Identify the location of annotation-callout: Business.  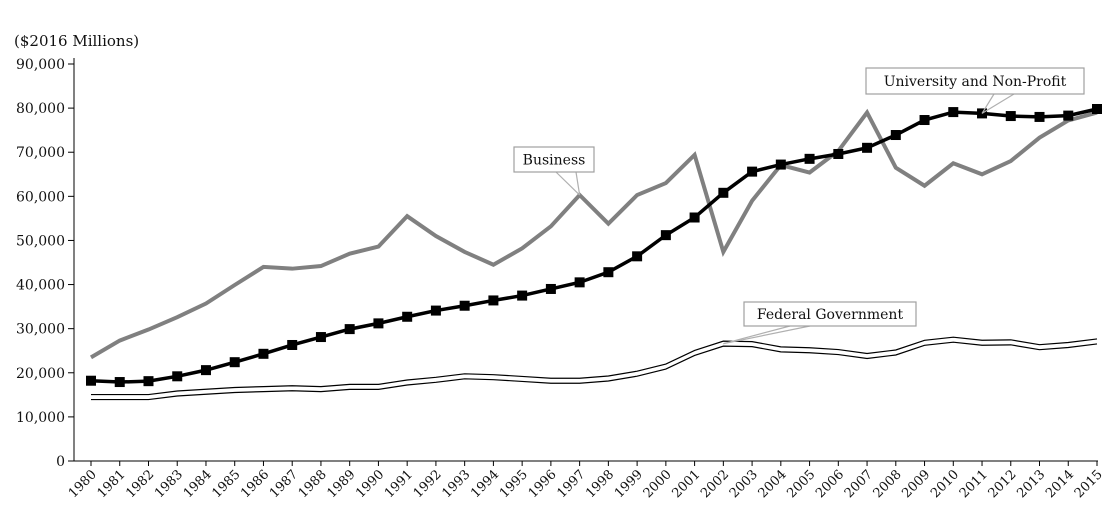
(554, 171).